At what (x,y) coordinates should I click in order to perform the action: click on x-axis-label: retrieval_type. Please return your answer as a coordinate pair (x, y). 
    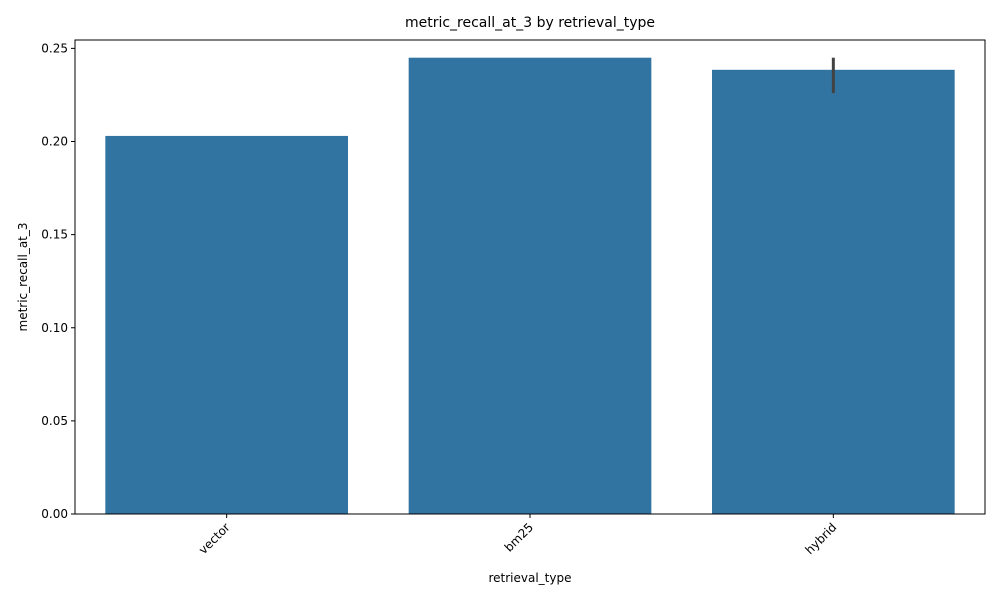
    Looking at the image, I should click on (529, 578).